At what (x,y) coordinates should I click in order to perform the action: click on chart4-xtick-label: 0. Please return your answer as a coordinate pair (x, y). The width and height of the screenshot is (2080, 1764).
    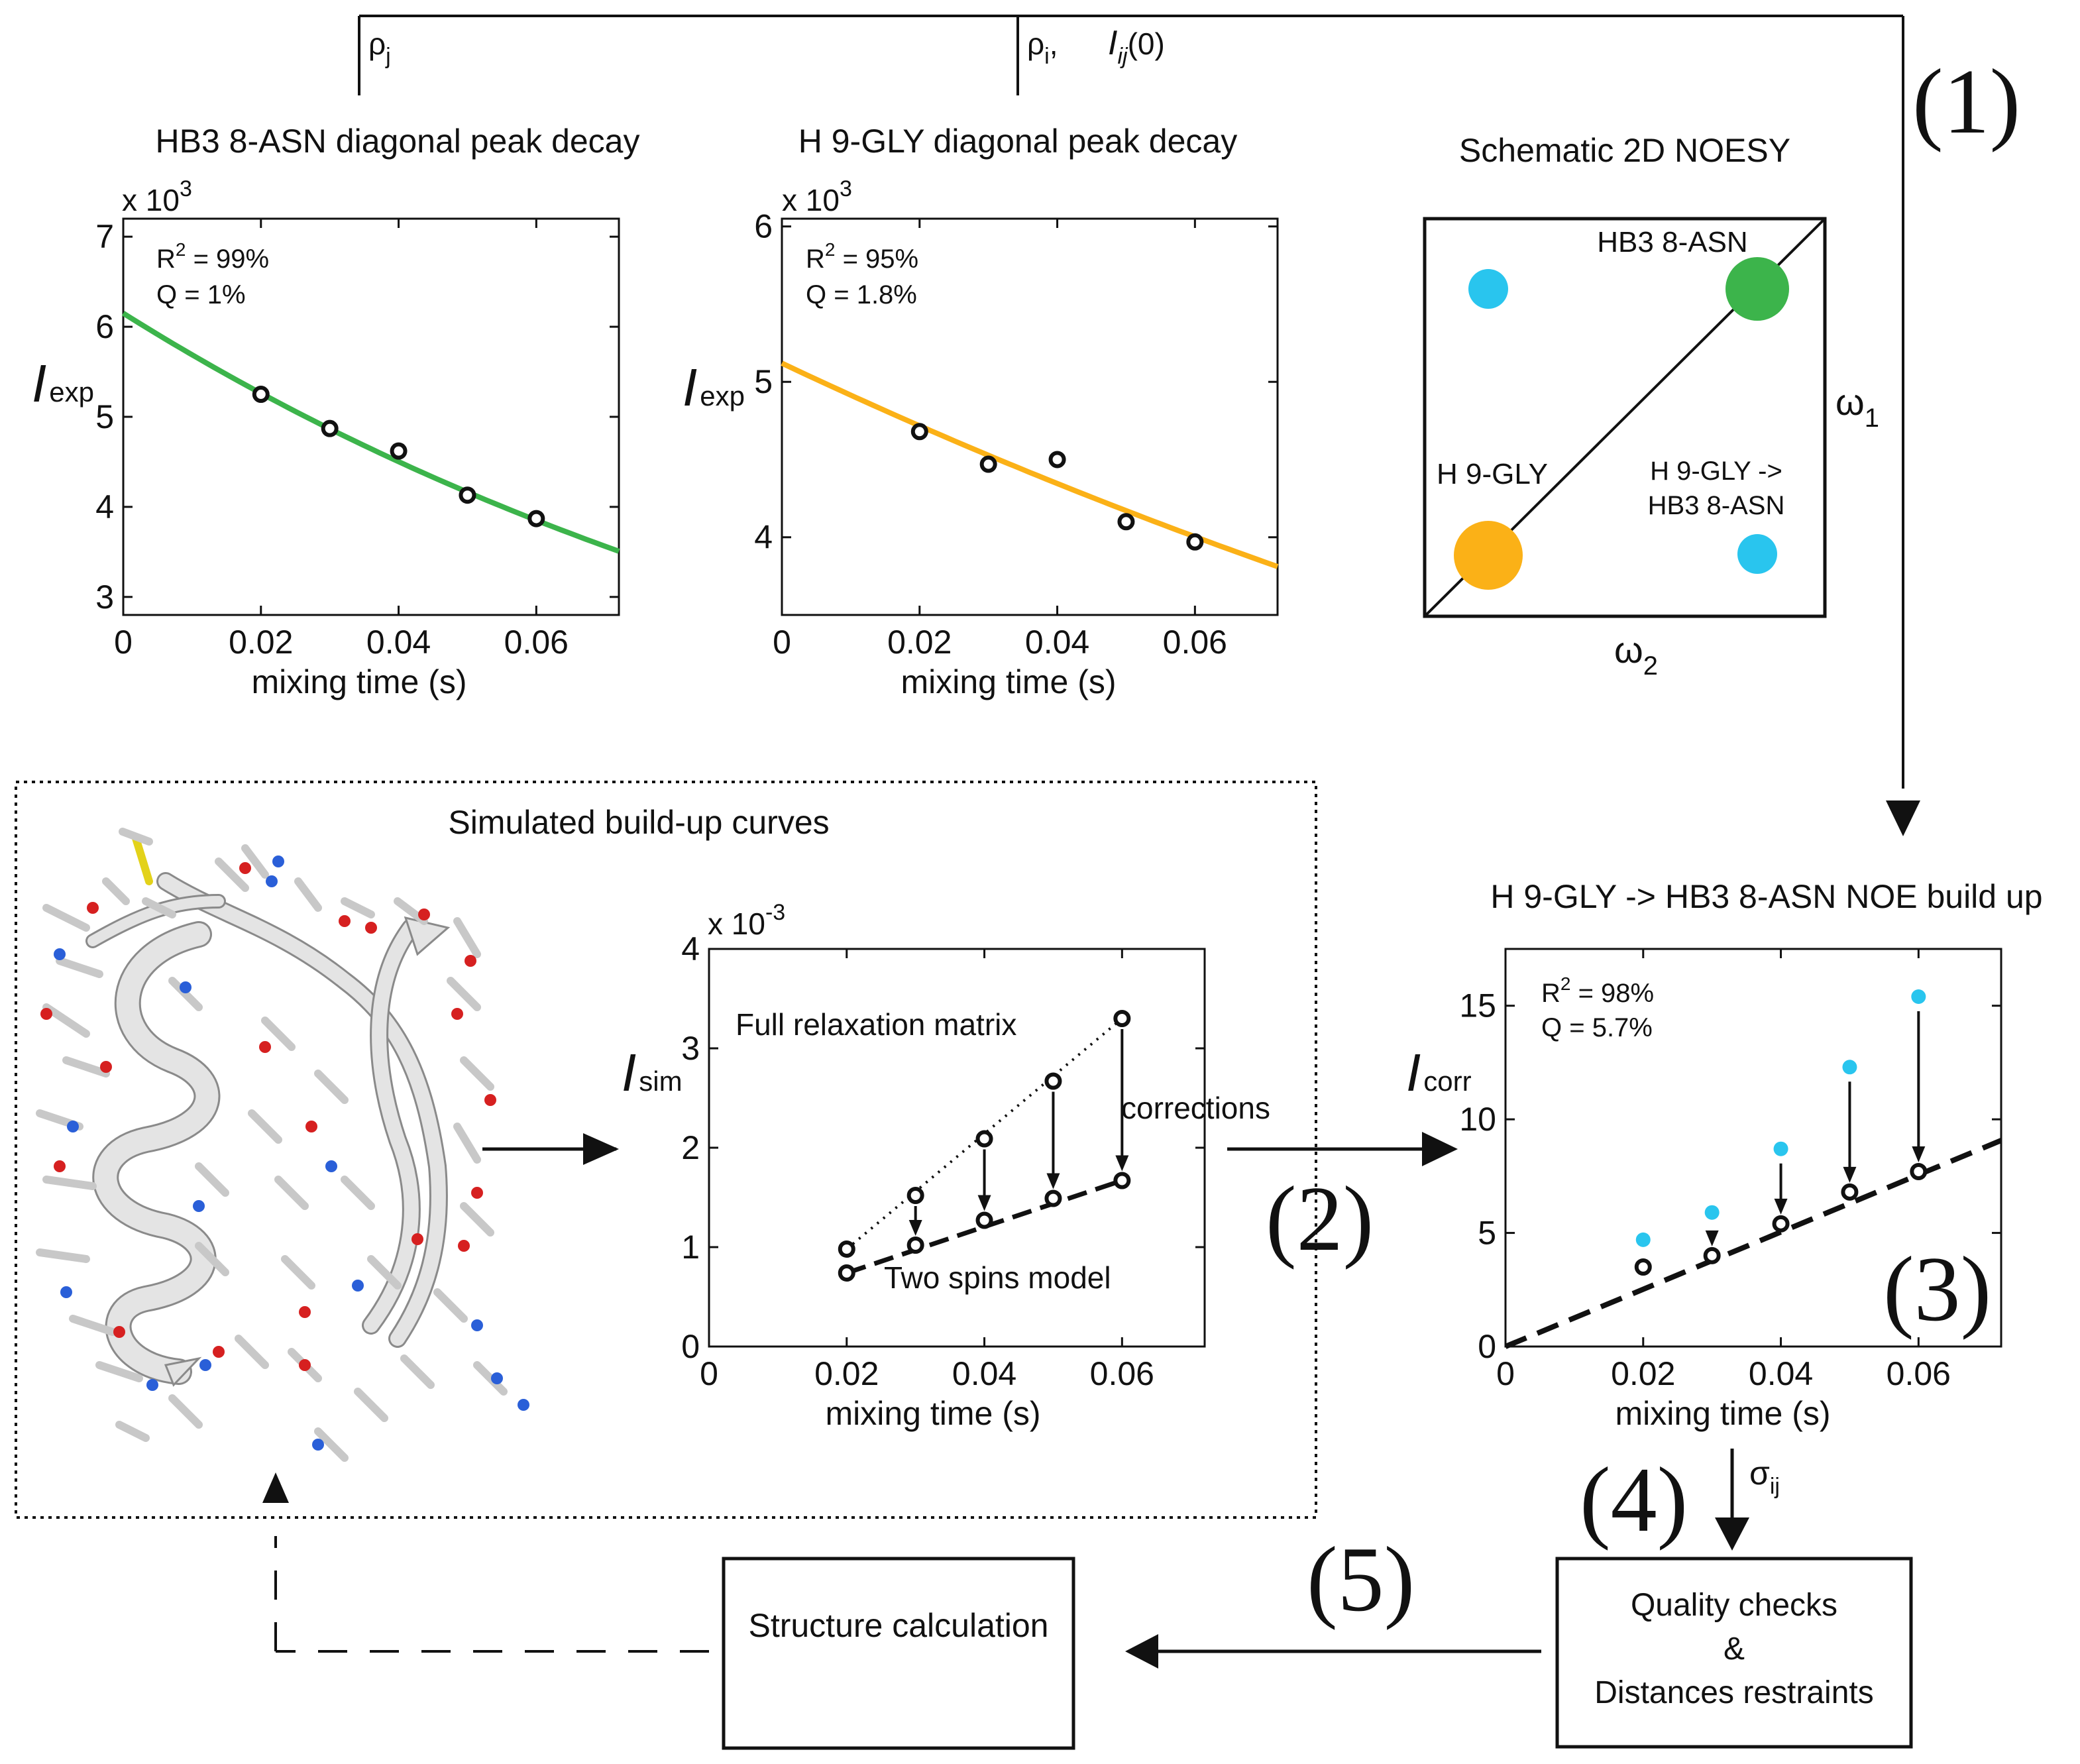
    Looking at the image, I should click on (1506, 1373).